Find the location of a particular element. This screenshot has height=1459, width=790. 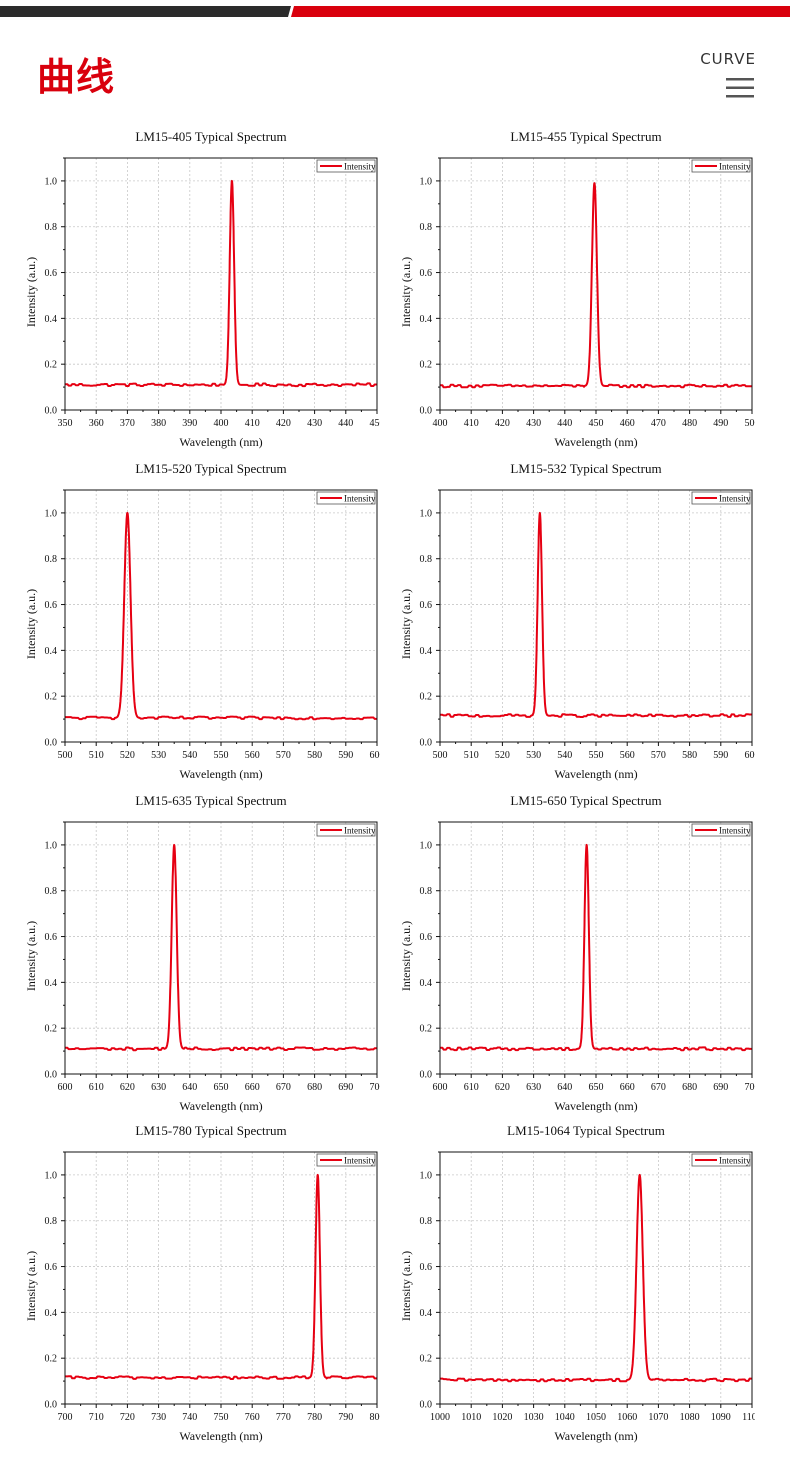

x-tick-label: 500 is located at coordinates (440, 755).